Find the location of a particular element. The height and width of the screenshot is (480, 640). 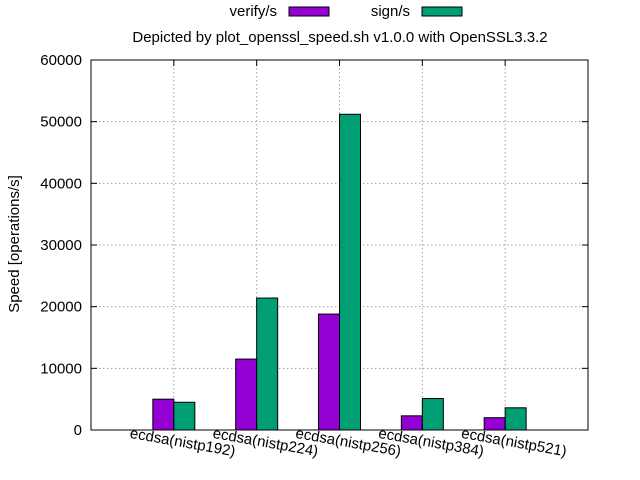

y-tick-label: 20000 is located at coordinates (61, 307).